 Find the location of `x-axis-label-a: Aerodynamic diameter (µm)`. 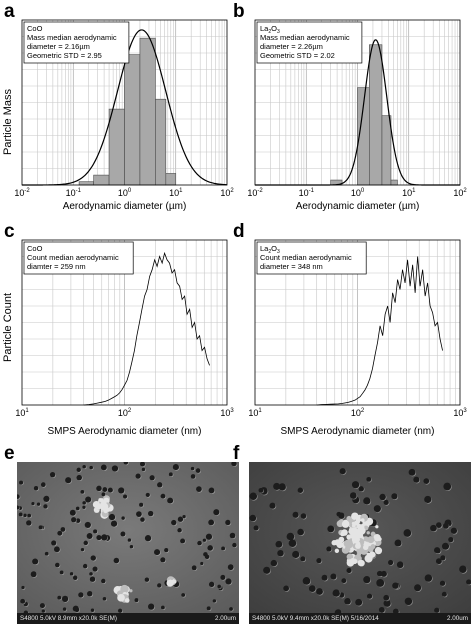

x-axis-label-a: Aerodynamic diameter (µm) is located at coordinates (124, 206).